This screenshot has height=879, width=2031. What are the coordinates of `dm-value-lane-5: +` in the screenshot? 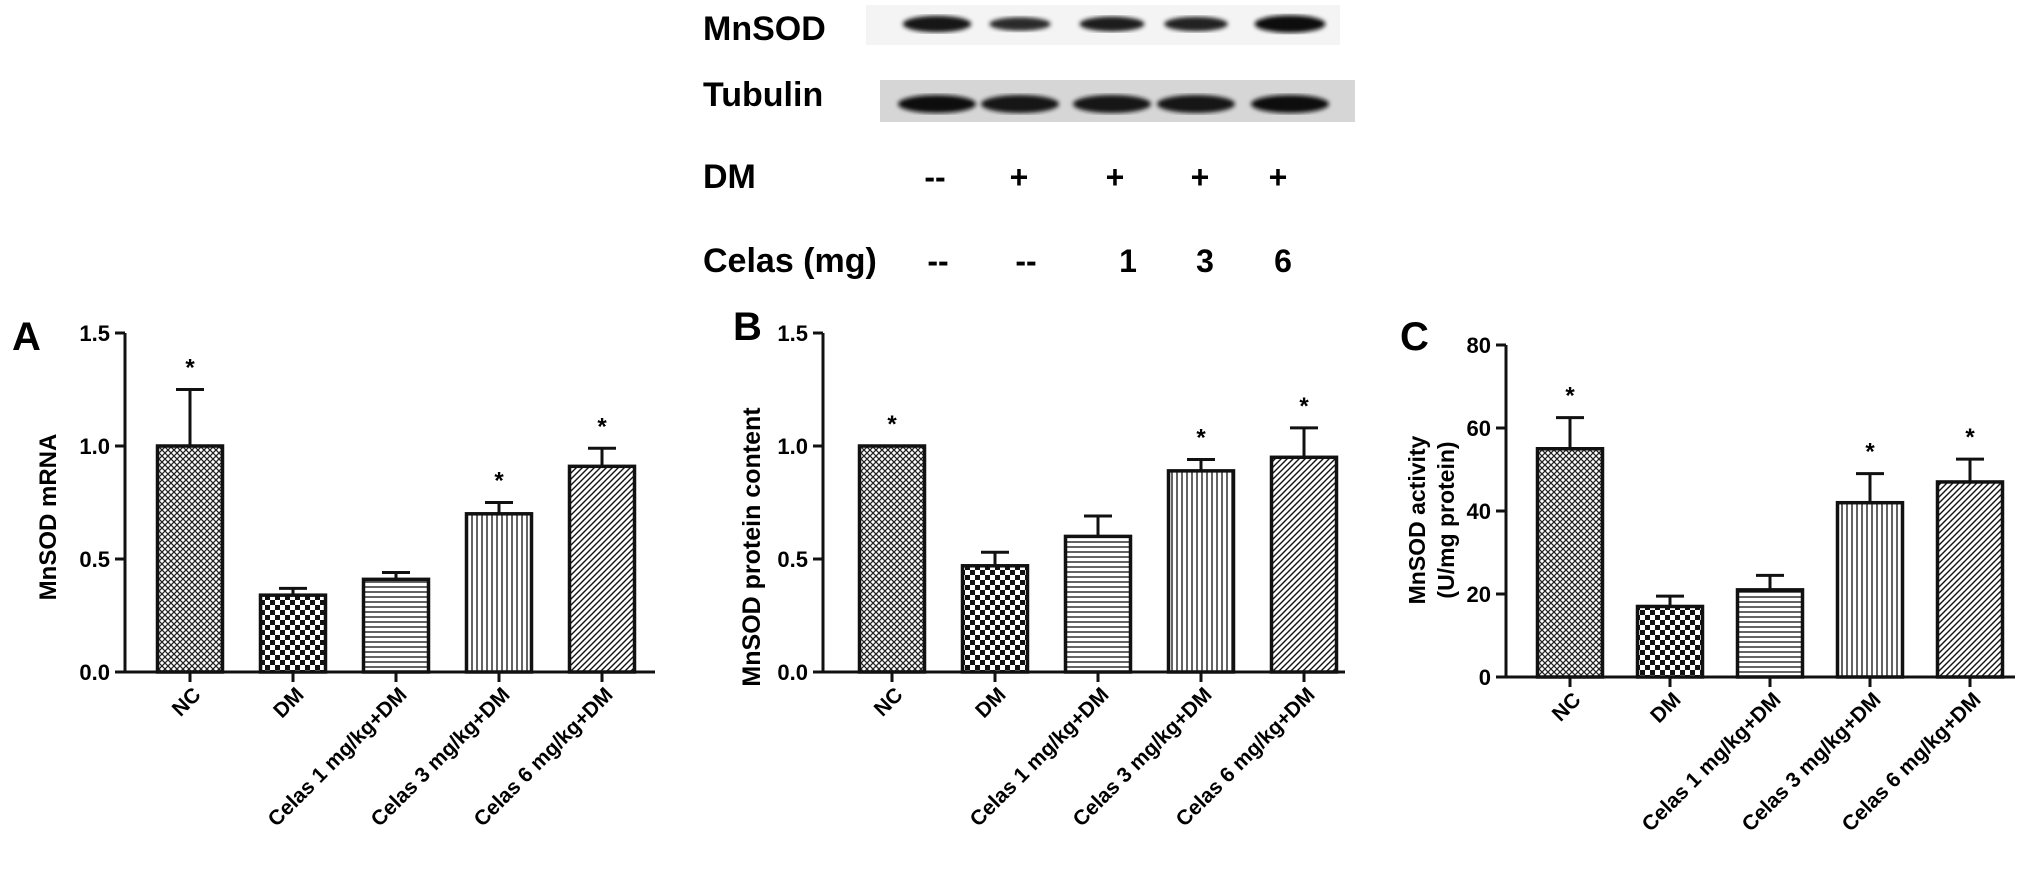 It's located at (1278, 177).